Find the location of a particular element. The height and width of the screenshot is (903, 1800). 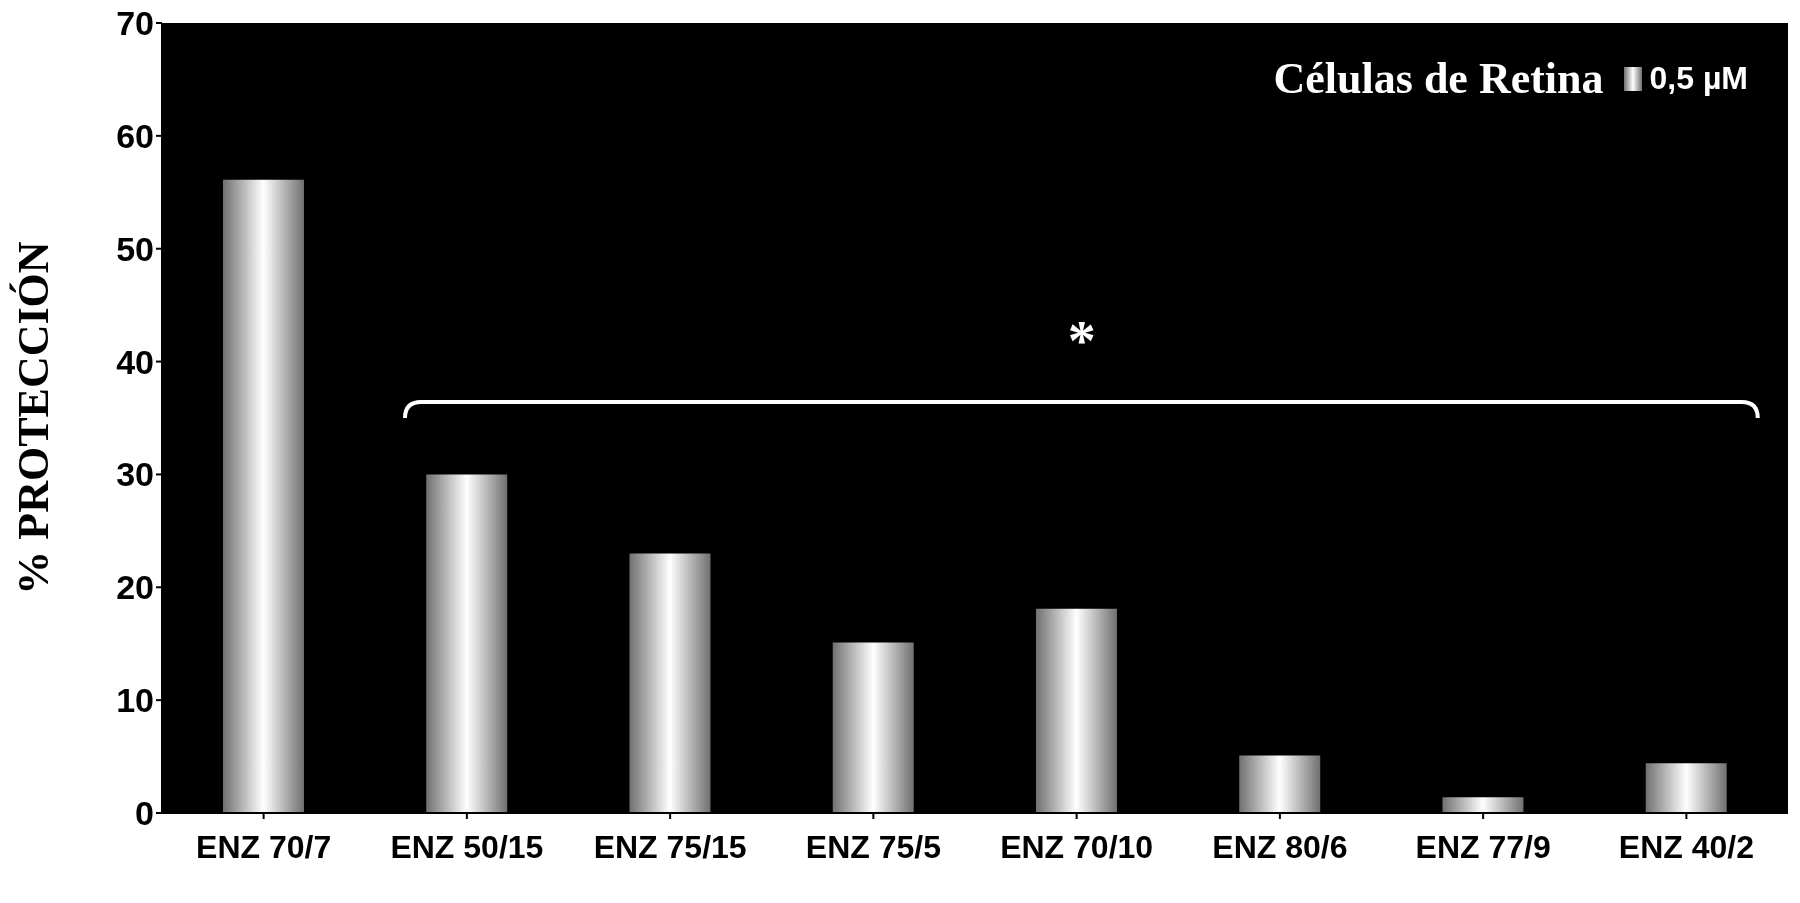

y-tick-label: 10 is located at coordinates (135, 700).